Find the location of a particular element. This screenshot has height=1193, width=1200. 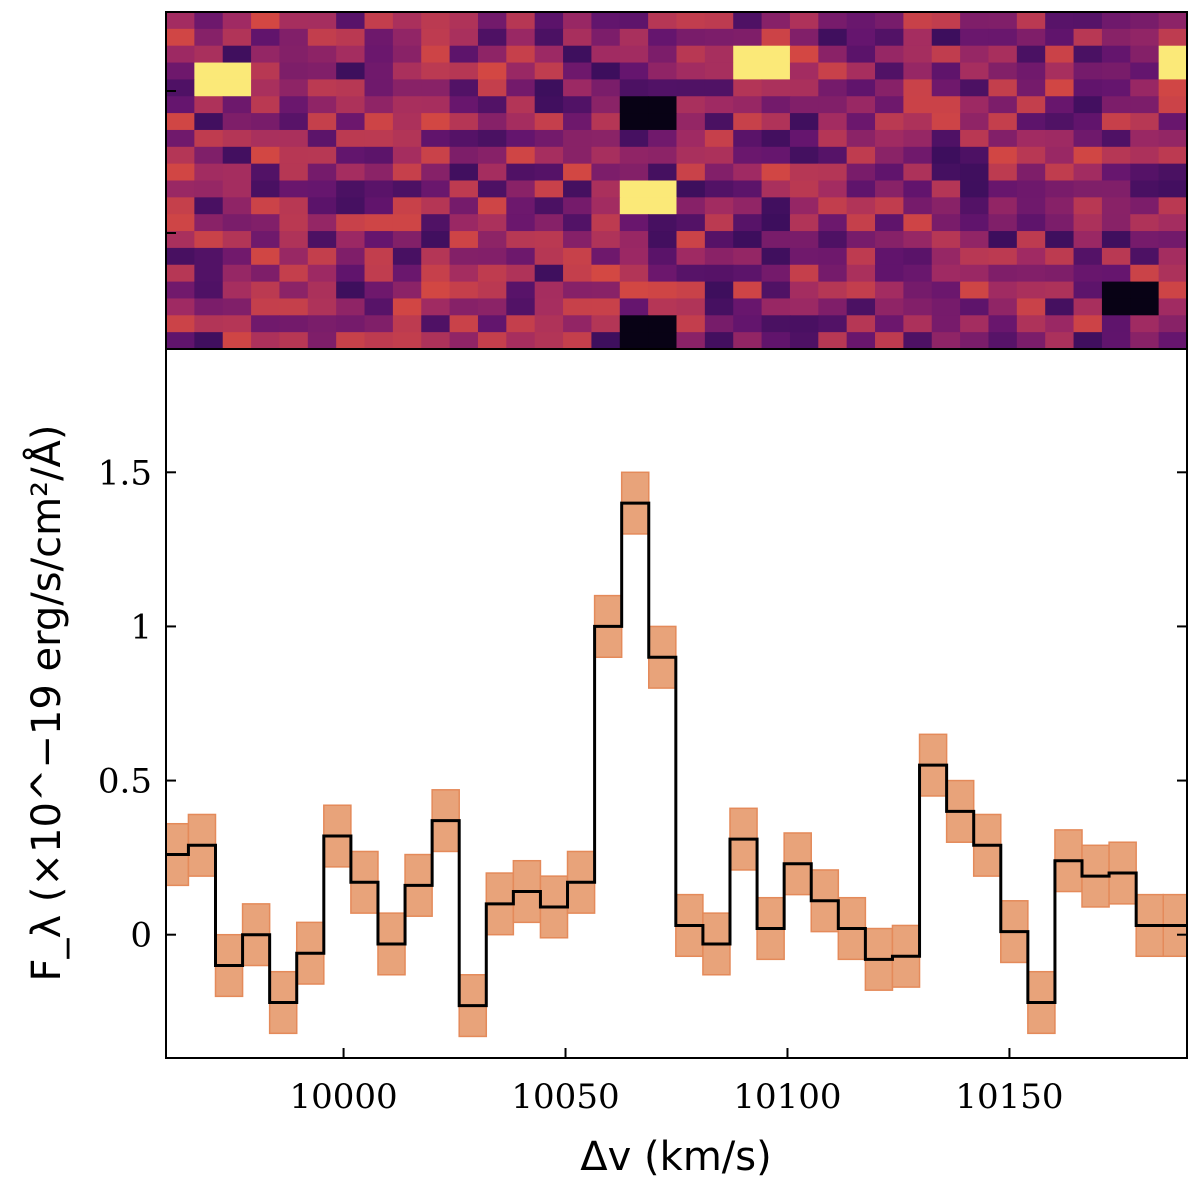

x-tick-label: 10050 is located at coordinates (565, 1097).